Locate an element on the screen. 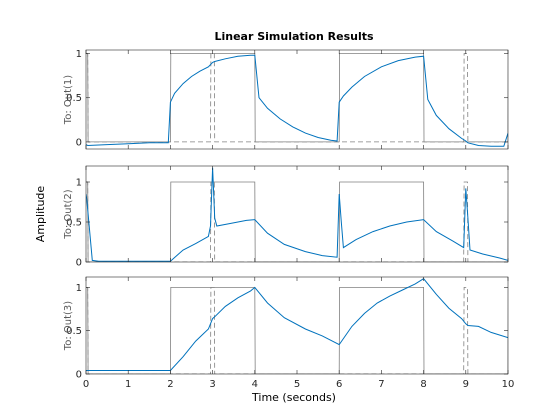 Image resolution: width=560 pixels, height=420 pixels. chart-title: Linear Simulation Results is located at coordinates (294, 36).